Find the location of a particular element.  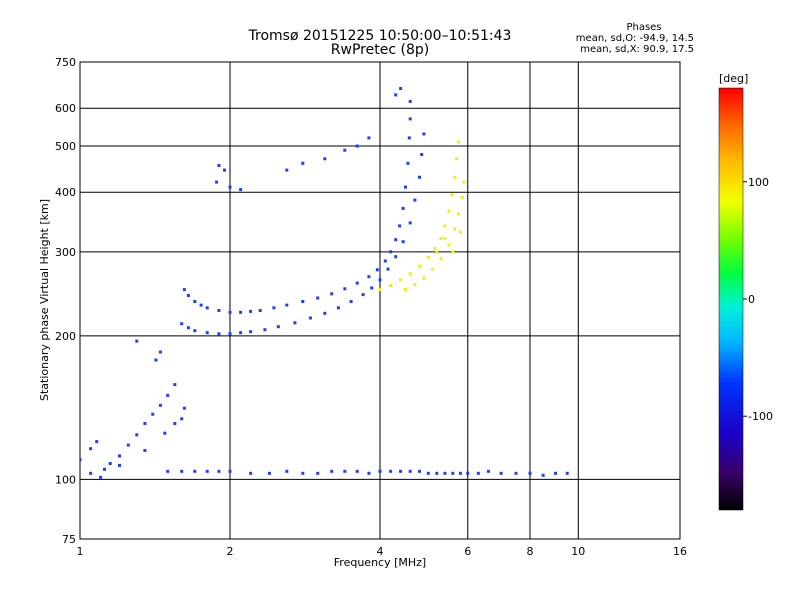

colorbar-label: [deg] is located at coordinates (733, 78).